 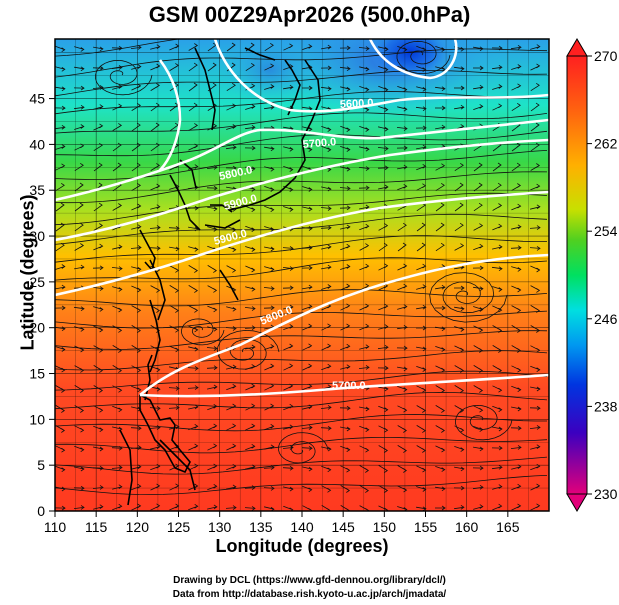 What do you see at coordinates (606, 56) in the screenshot?
I see `colorbar-tick-label: 270` at bounding box center [606, 56].